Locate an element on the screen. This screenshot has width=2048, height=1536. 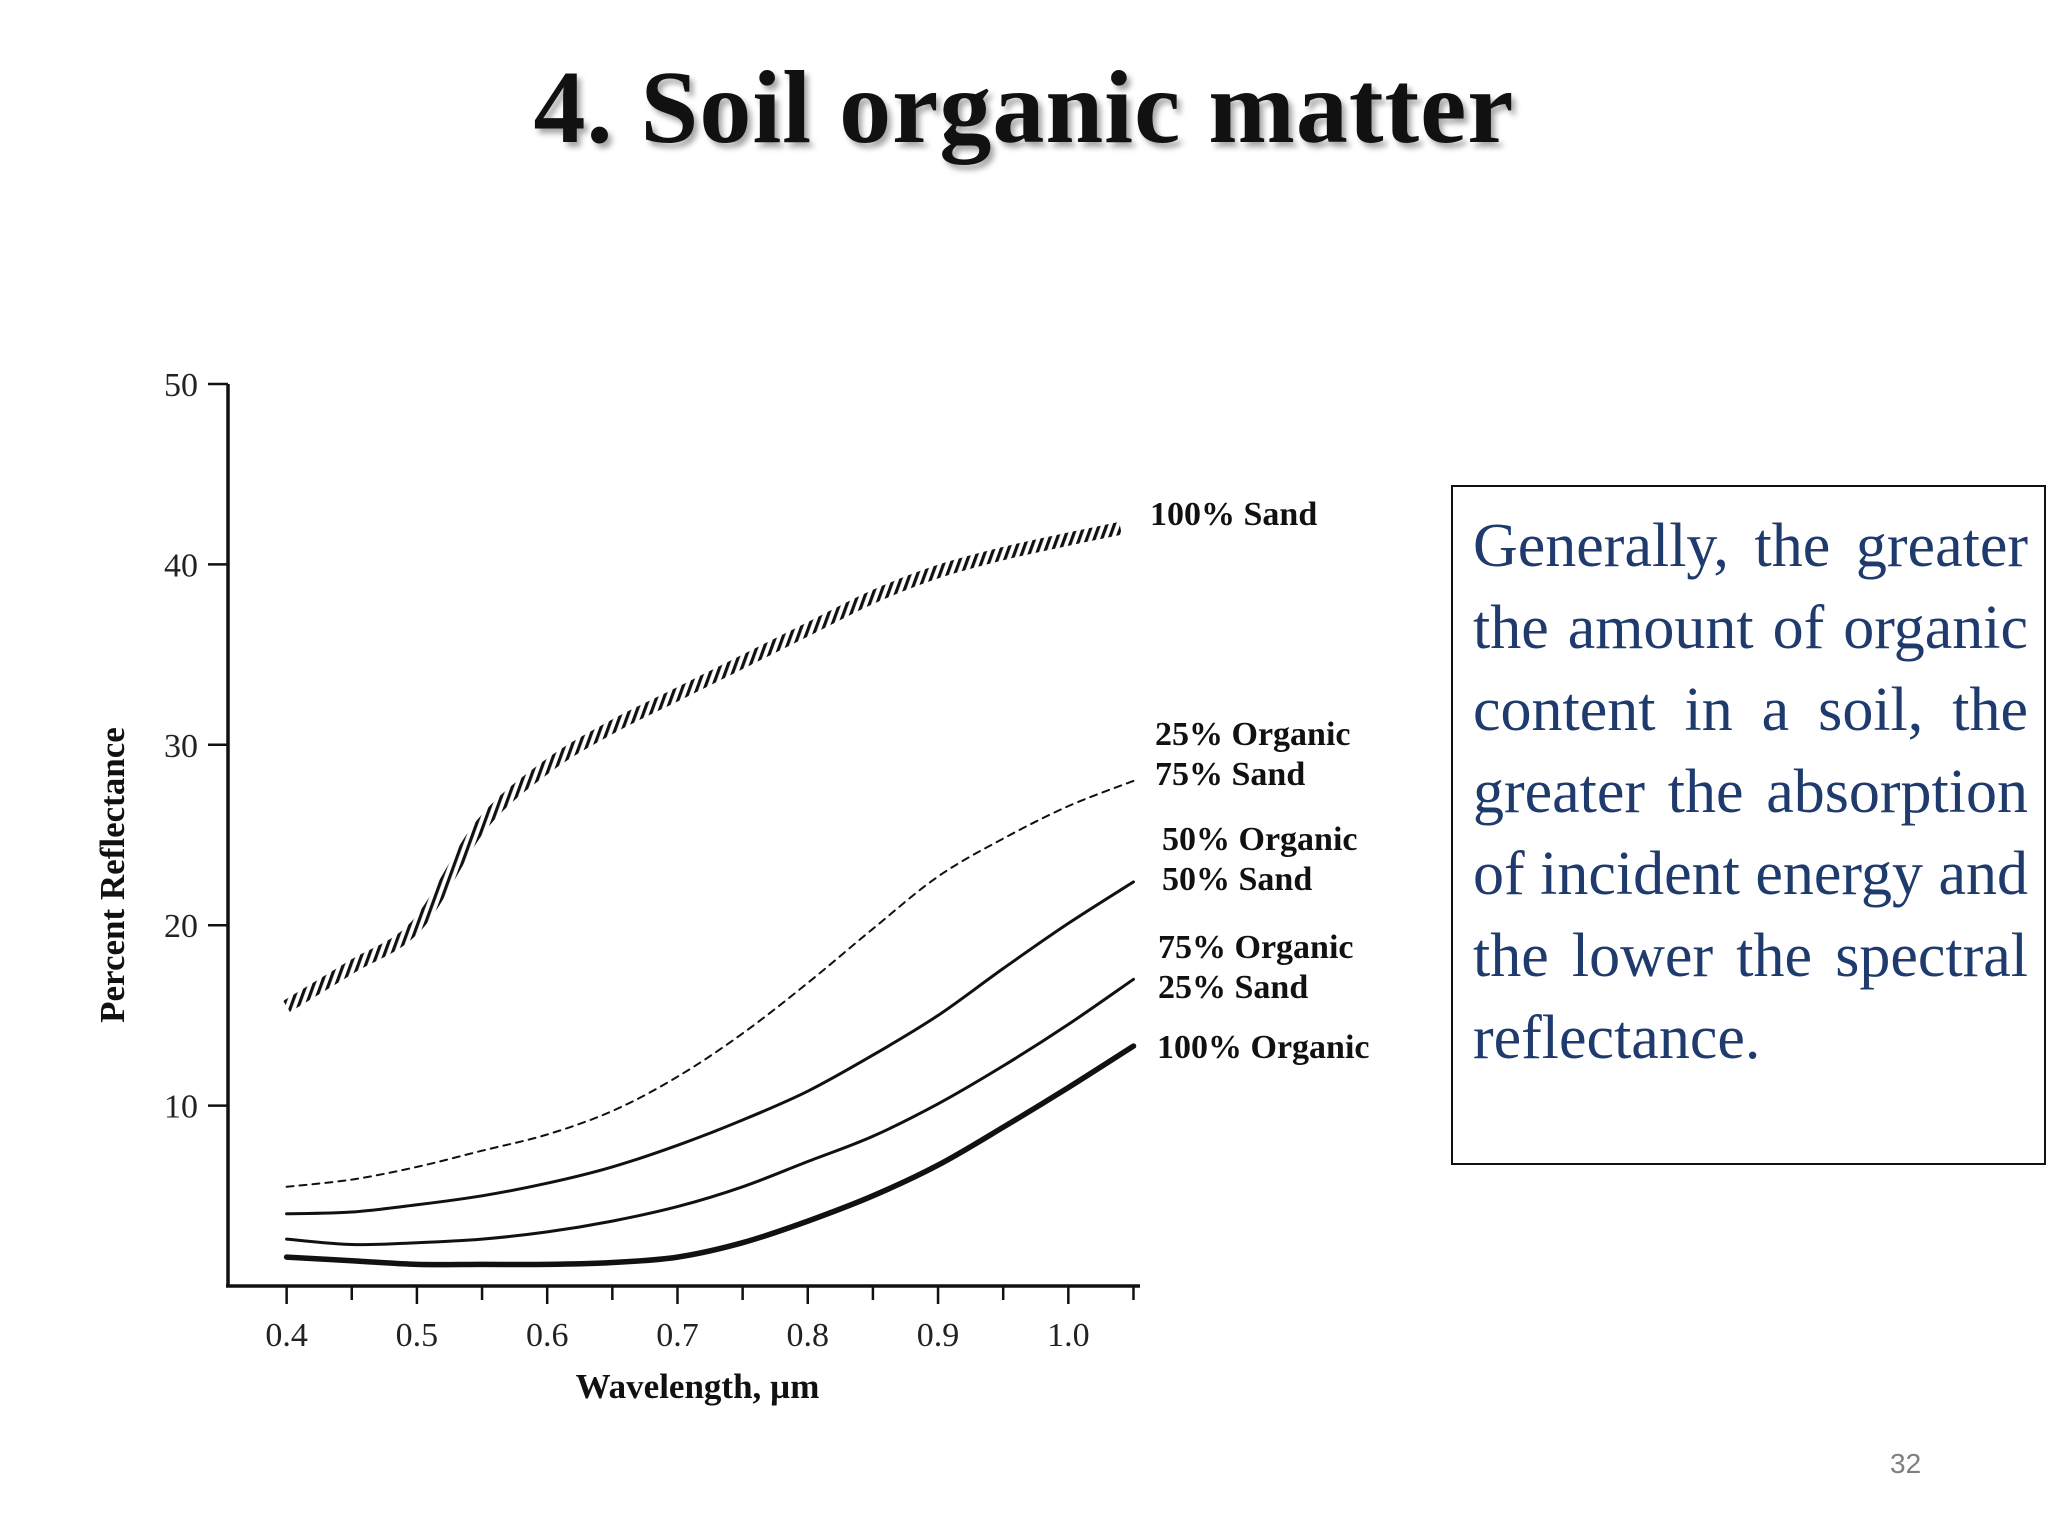
y-tick-label: 10 is located at coordinates (181, 1107).